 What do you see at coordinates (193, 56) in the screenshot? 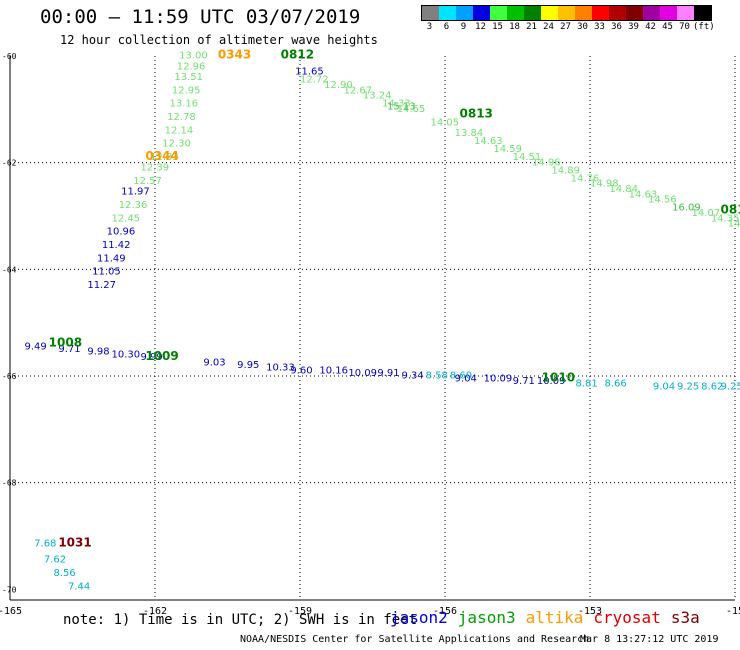
I see `data-point-label: 13.00` at bounding box center [193, 56].